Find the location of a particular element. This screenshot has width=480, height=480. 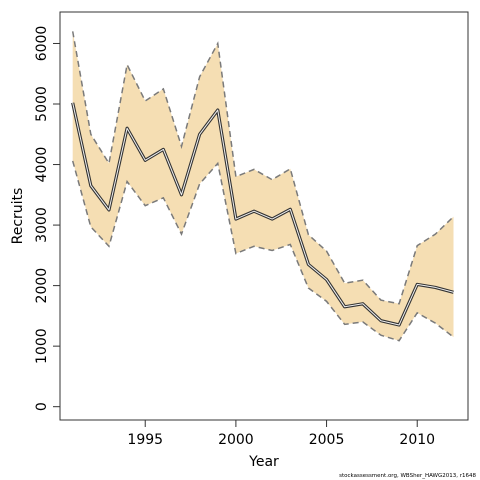

x-tick-label: 1995 is located at coordinates (145, 440).